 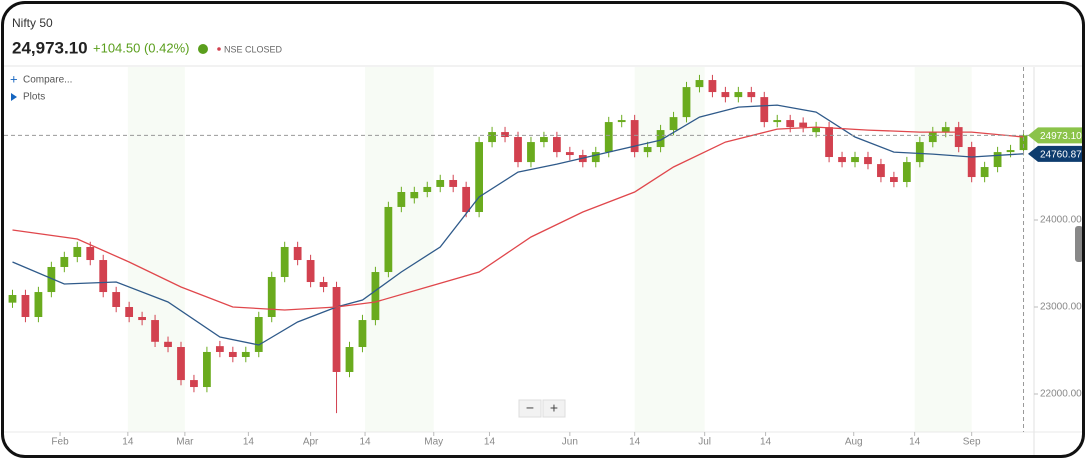 What do you see at coordinates (1061, 394) in the screenshot?
I see `y-tick-label: 22000.00` at bounding box center [1061, 394].